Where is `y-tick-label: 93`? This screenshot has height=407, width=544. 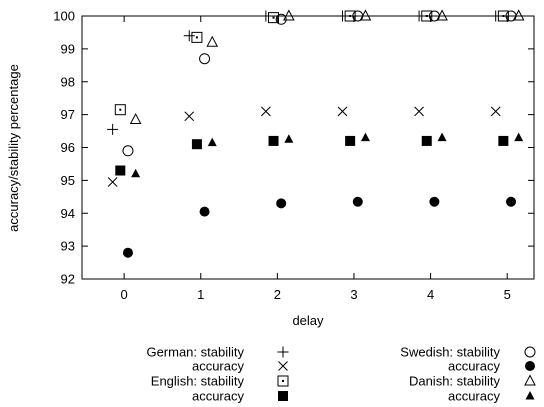
y-tick-label: 93 is located at coordinates (68, 246).